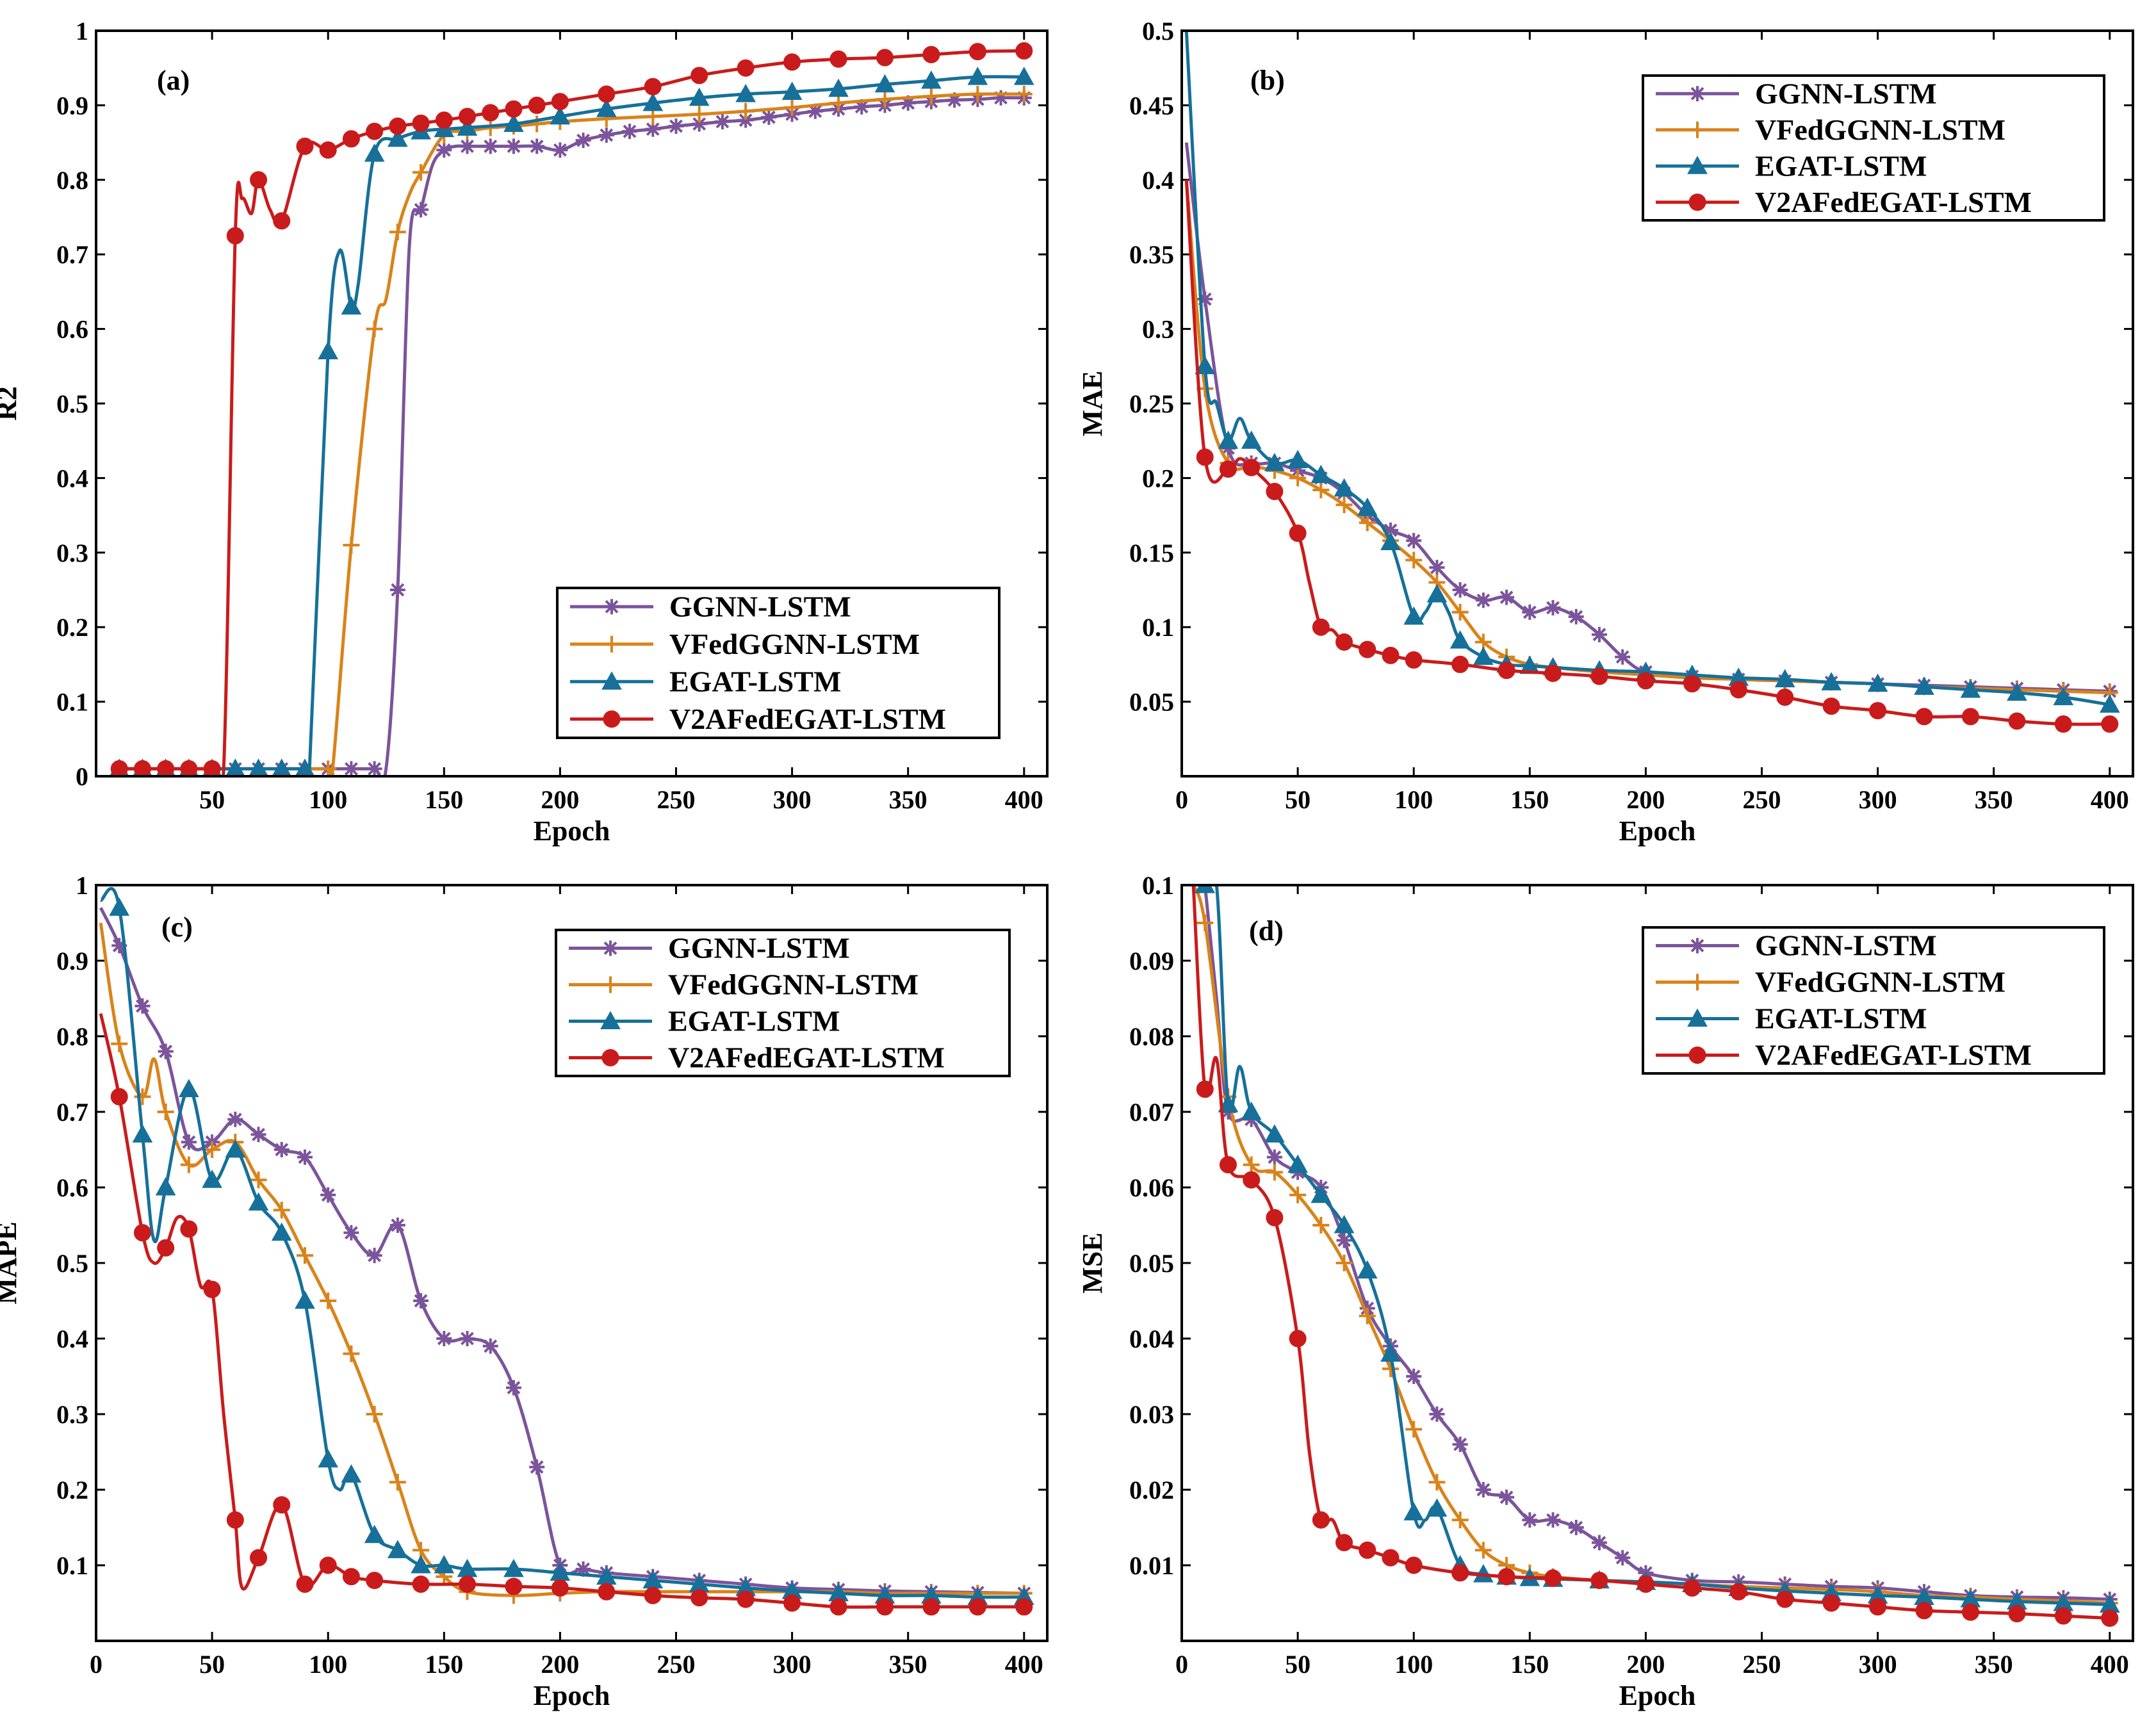 This screenshot has height=1719, width=2156. What do you see at coordinates (1994, 800) in the screenshot?
I see `x-tick-label: 350` at bounding box center [1994, 800].